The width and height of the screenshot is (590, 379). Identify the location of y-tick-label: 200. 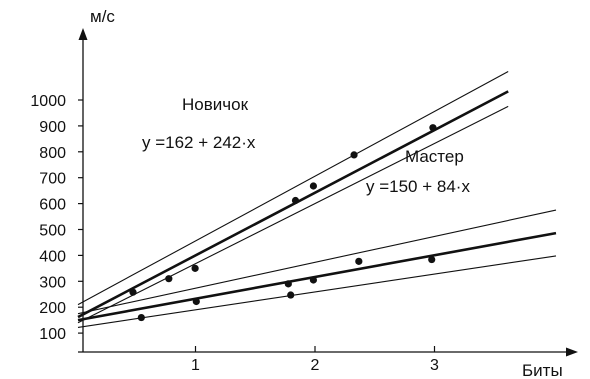
(52, 308).